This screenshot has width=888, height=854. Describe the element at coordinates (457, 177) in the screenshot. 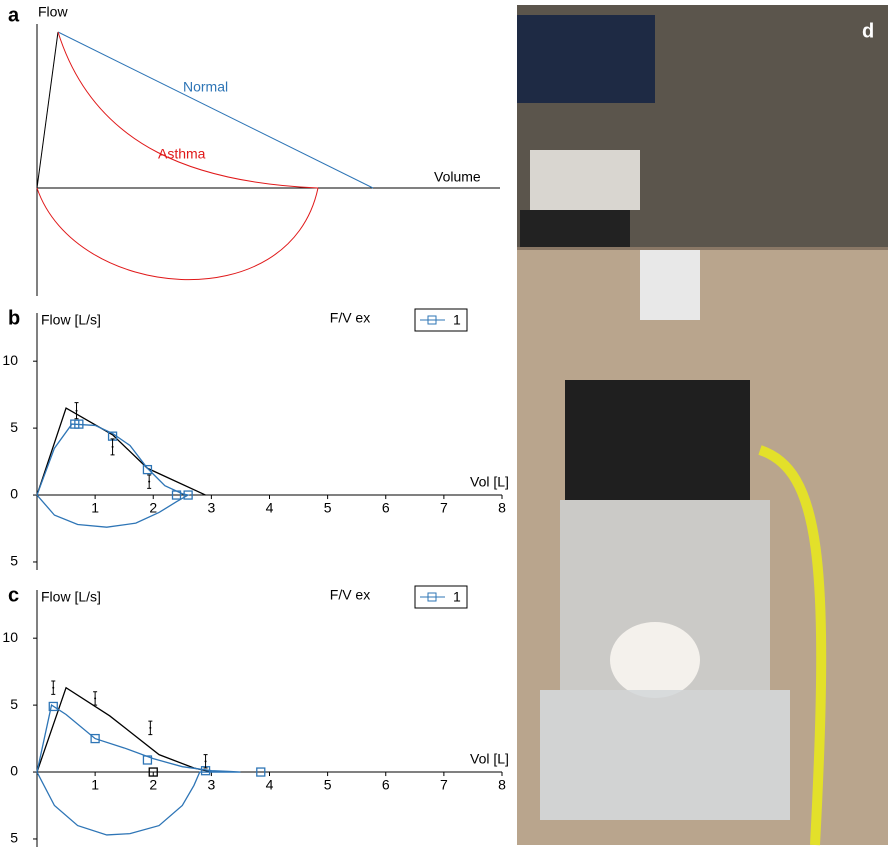

I see `x-axis-label: Volume` at that location.